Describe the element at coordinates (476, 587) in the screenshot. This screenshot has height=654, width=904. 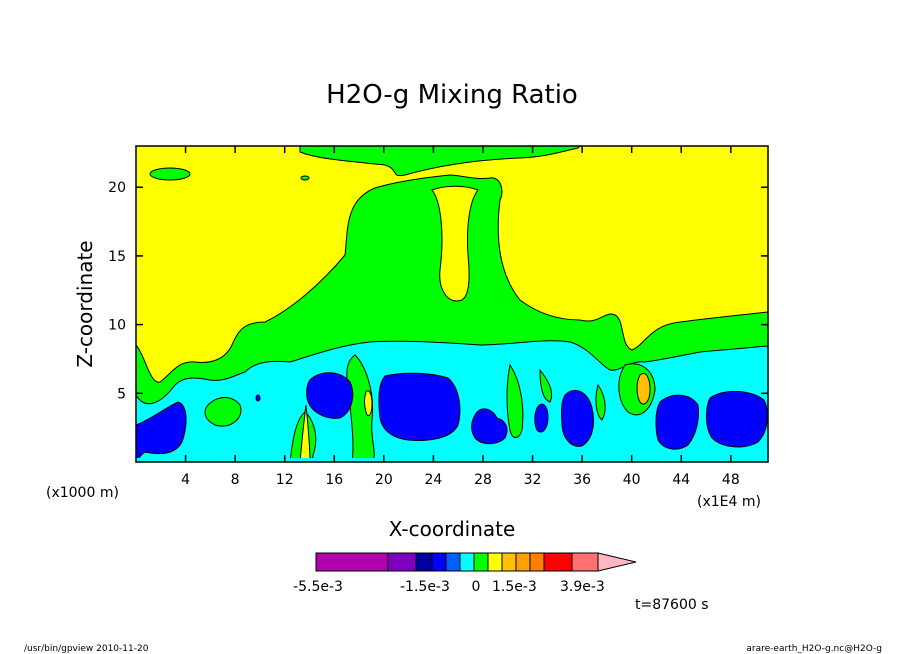
I see `colorbar-label: 0` at that location.